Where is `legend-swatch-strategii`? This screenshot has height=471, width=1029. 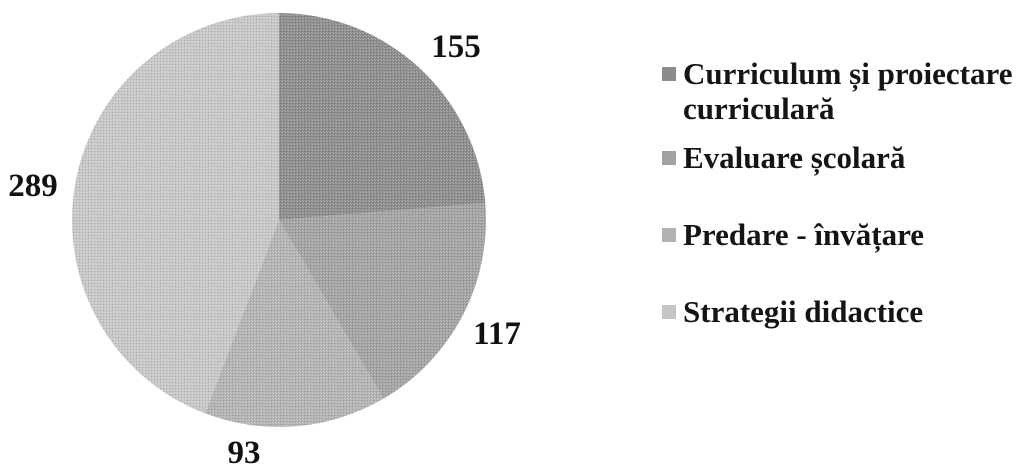
legend-swatch-strategii is located at coordinates (669, 312).